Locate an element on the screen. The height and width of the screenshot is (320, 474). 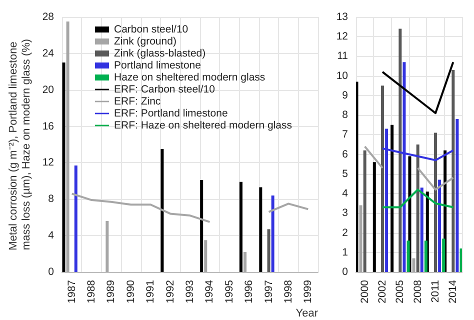
legend-label: Zink (glass-blasted) is located at coordinates (160, 54).